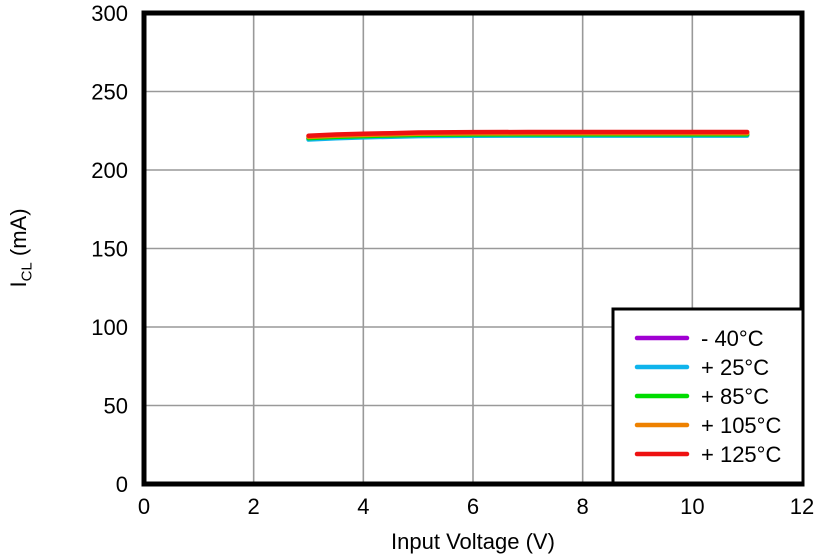 The image size is (839, 559). I want to click on x-axis-title: Input Voltage (V), so click(473, 541).